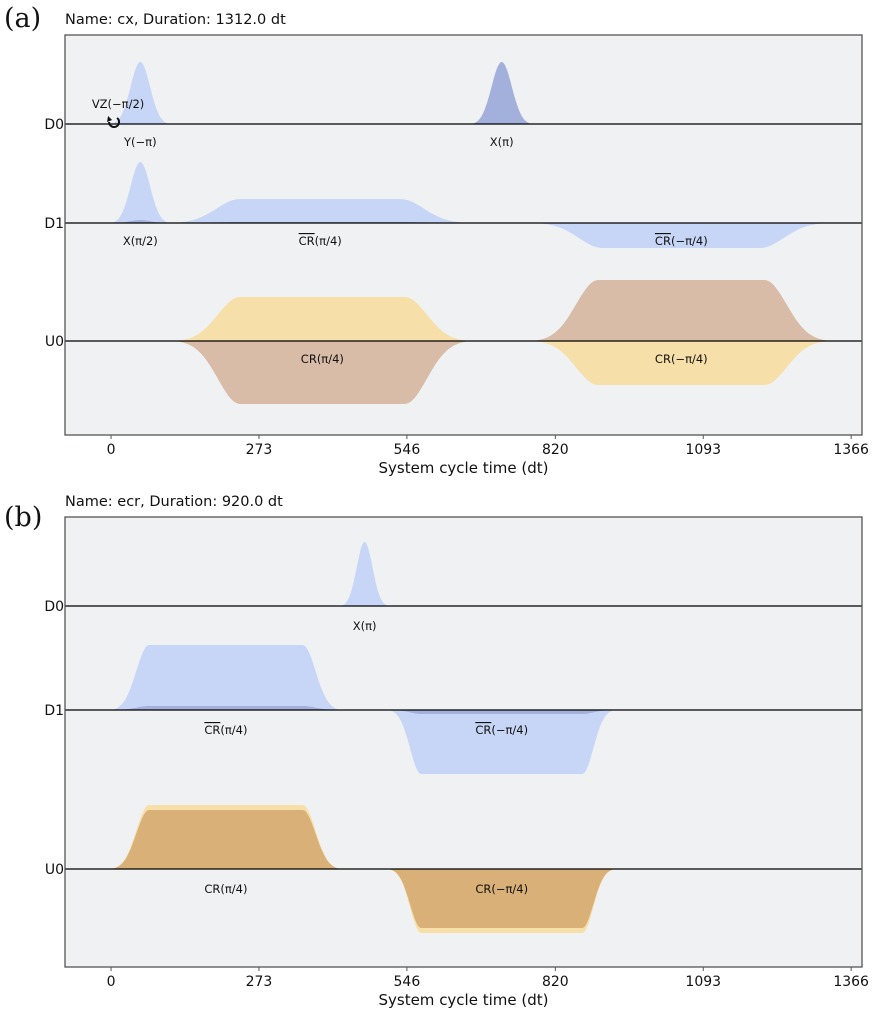 This screenshot has height=1029, width=892. I want to click on chart-title: Name: cx, Duration: 1312.0 dt, so click(175, 20).